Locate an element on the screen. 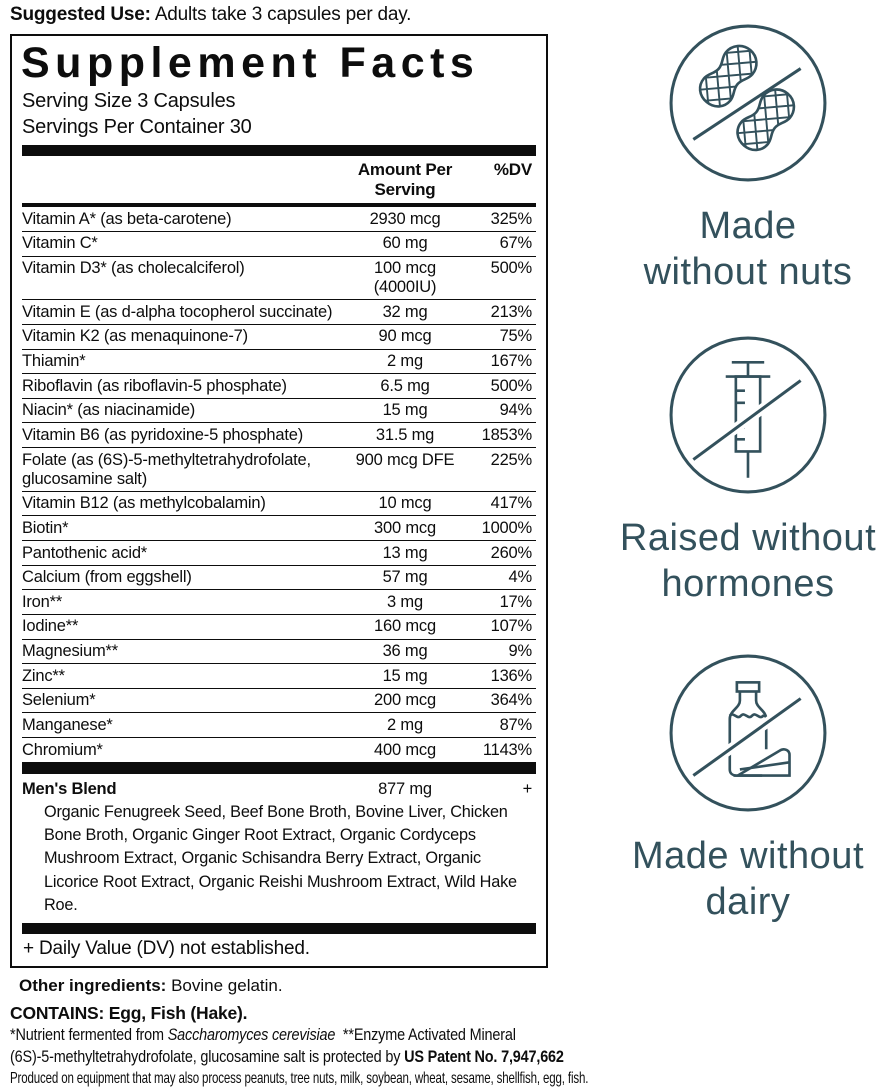 The height and width of the screenshot is (1088, 889). row-dv: 167% is located at coordinates (511, 361).